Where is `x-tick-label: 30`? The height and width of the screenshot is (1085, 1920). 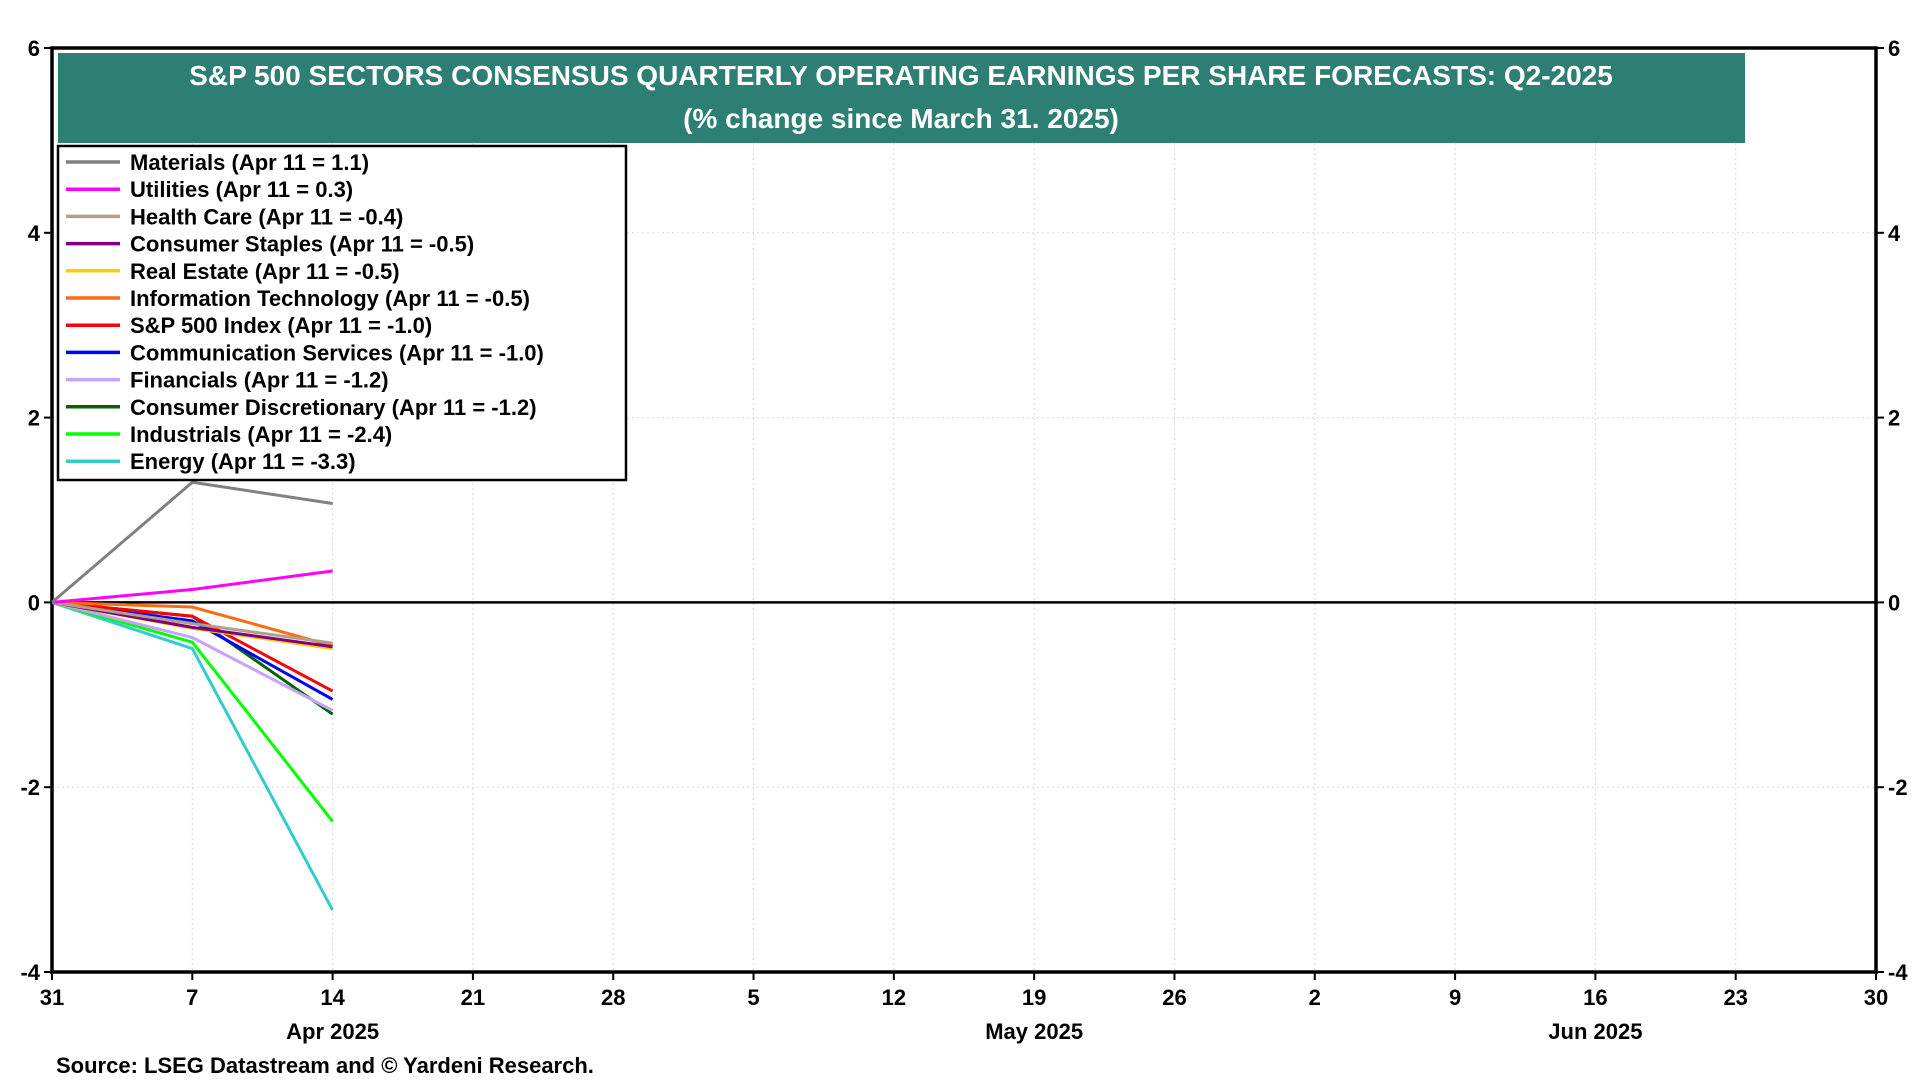
x-tick-label: 30 is located at coordinates (1876, 997).